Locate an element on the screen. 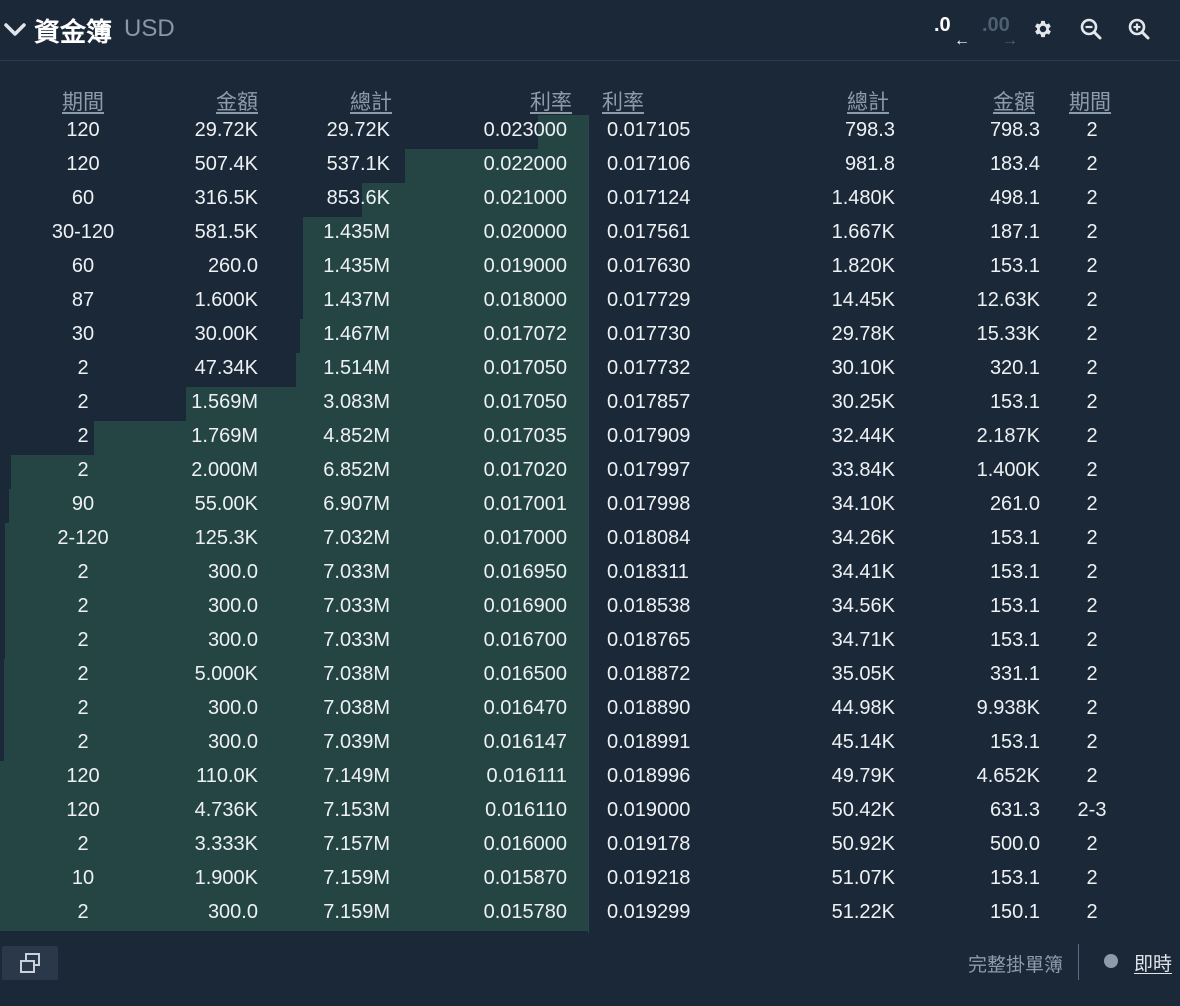 The height and width of the screenshot is (1006, 1180). ask-total: 32.44K is located at coordinates (863, 436).